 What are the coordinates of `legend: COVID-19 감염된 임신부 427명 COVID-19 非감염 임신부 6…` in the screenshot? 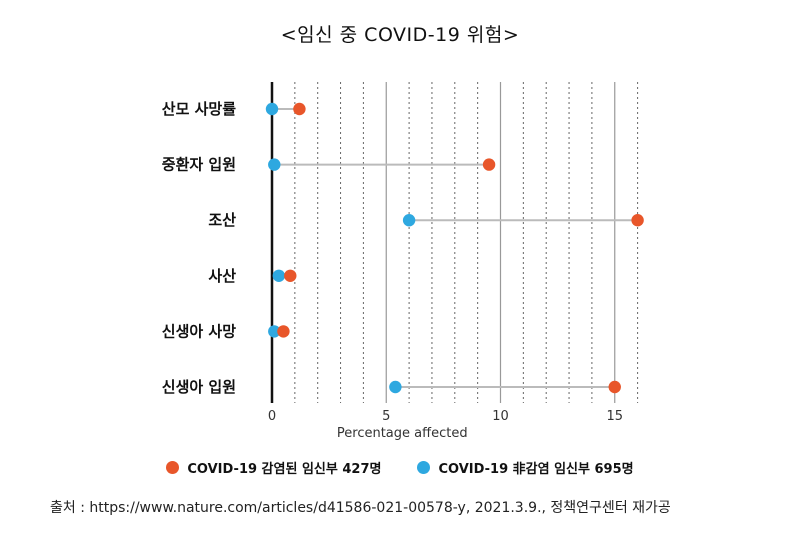 It's located at (400, 467).